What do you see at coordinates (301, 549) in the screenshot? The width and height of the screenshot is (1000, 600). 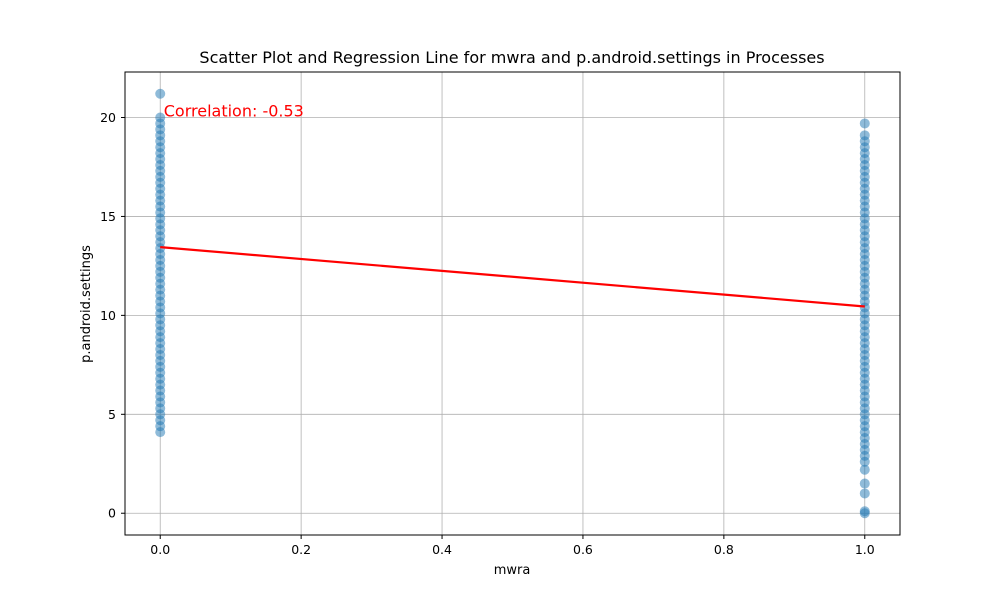 I see `x-tick-label: 0.2` at bounding box center [301, 549].